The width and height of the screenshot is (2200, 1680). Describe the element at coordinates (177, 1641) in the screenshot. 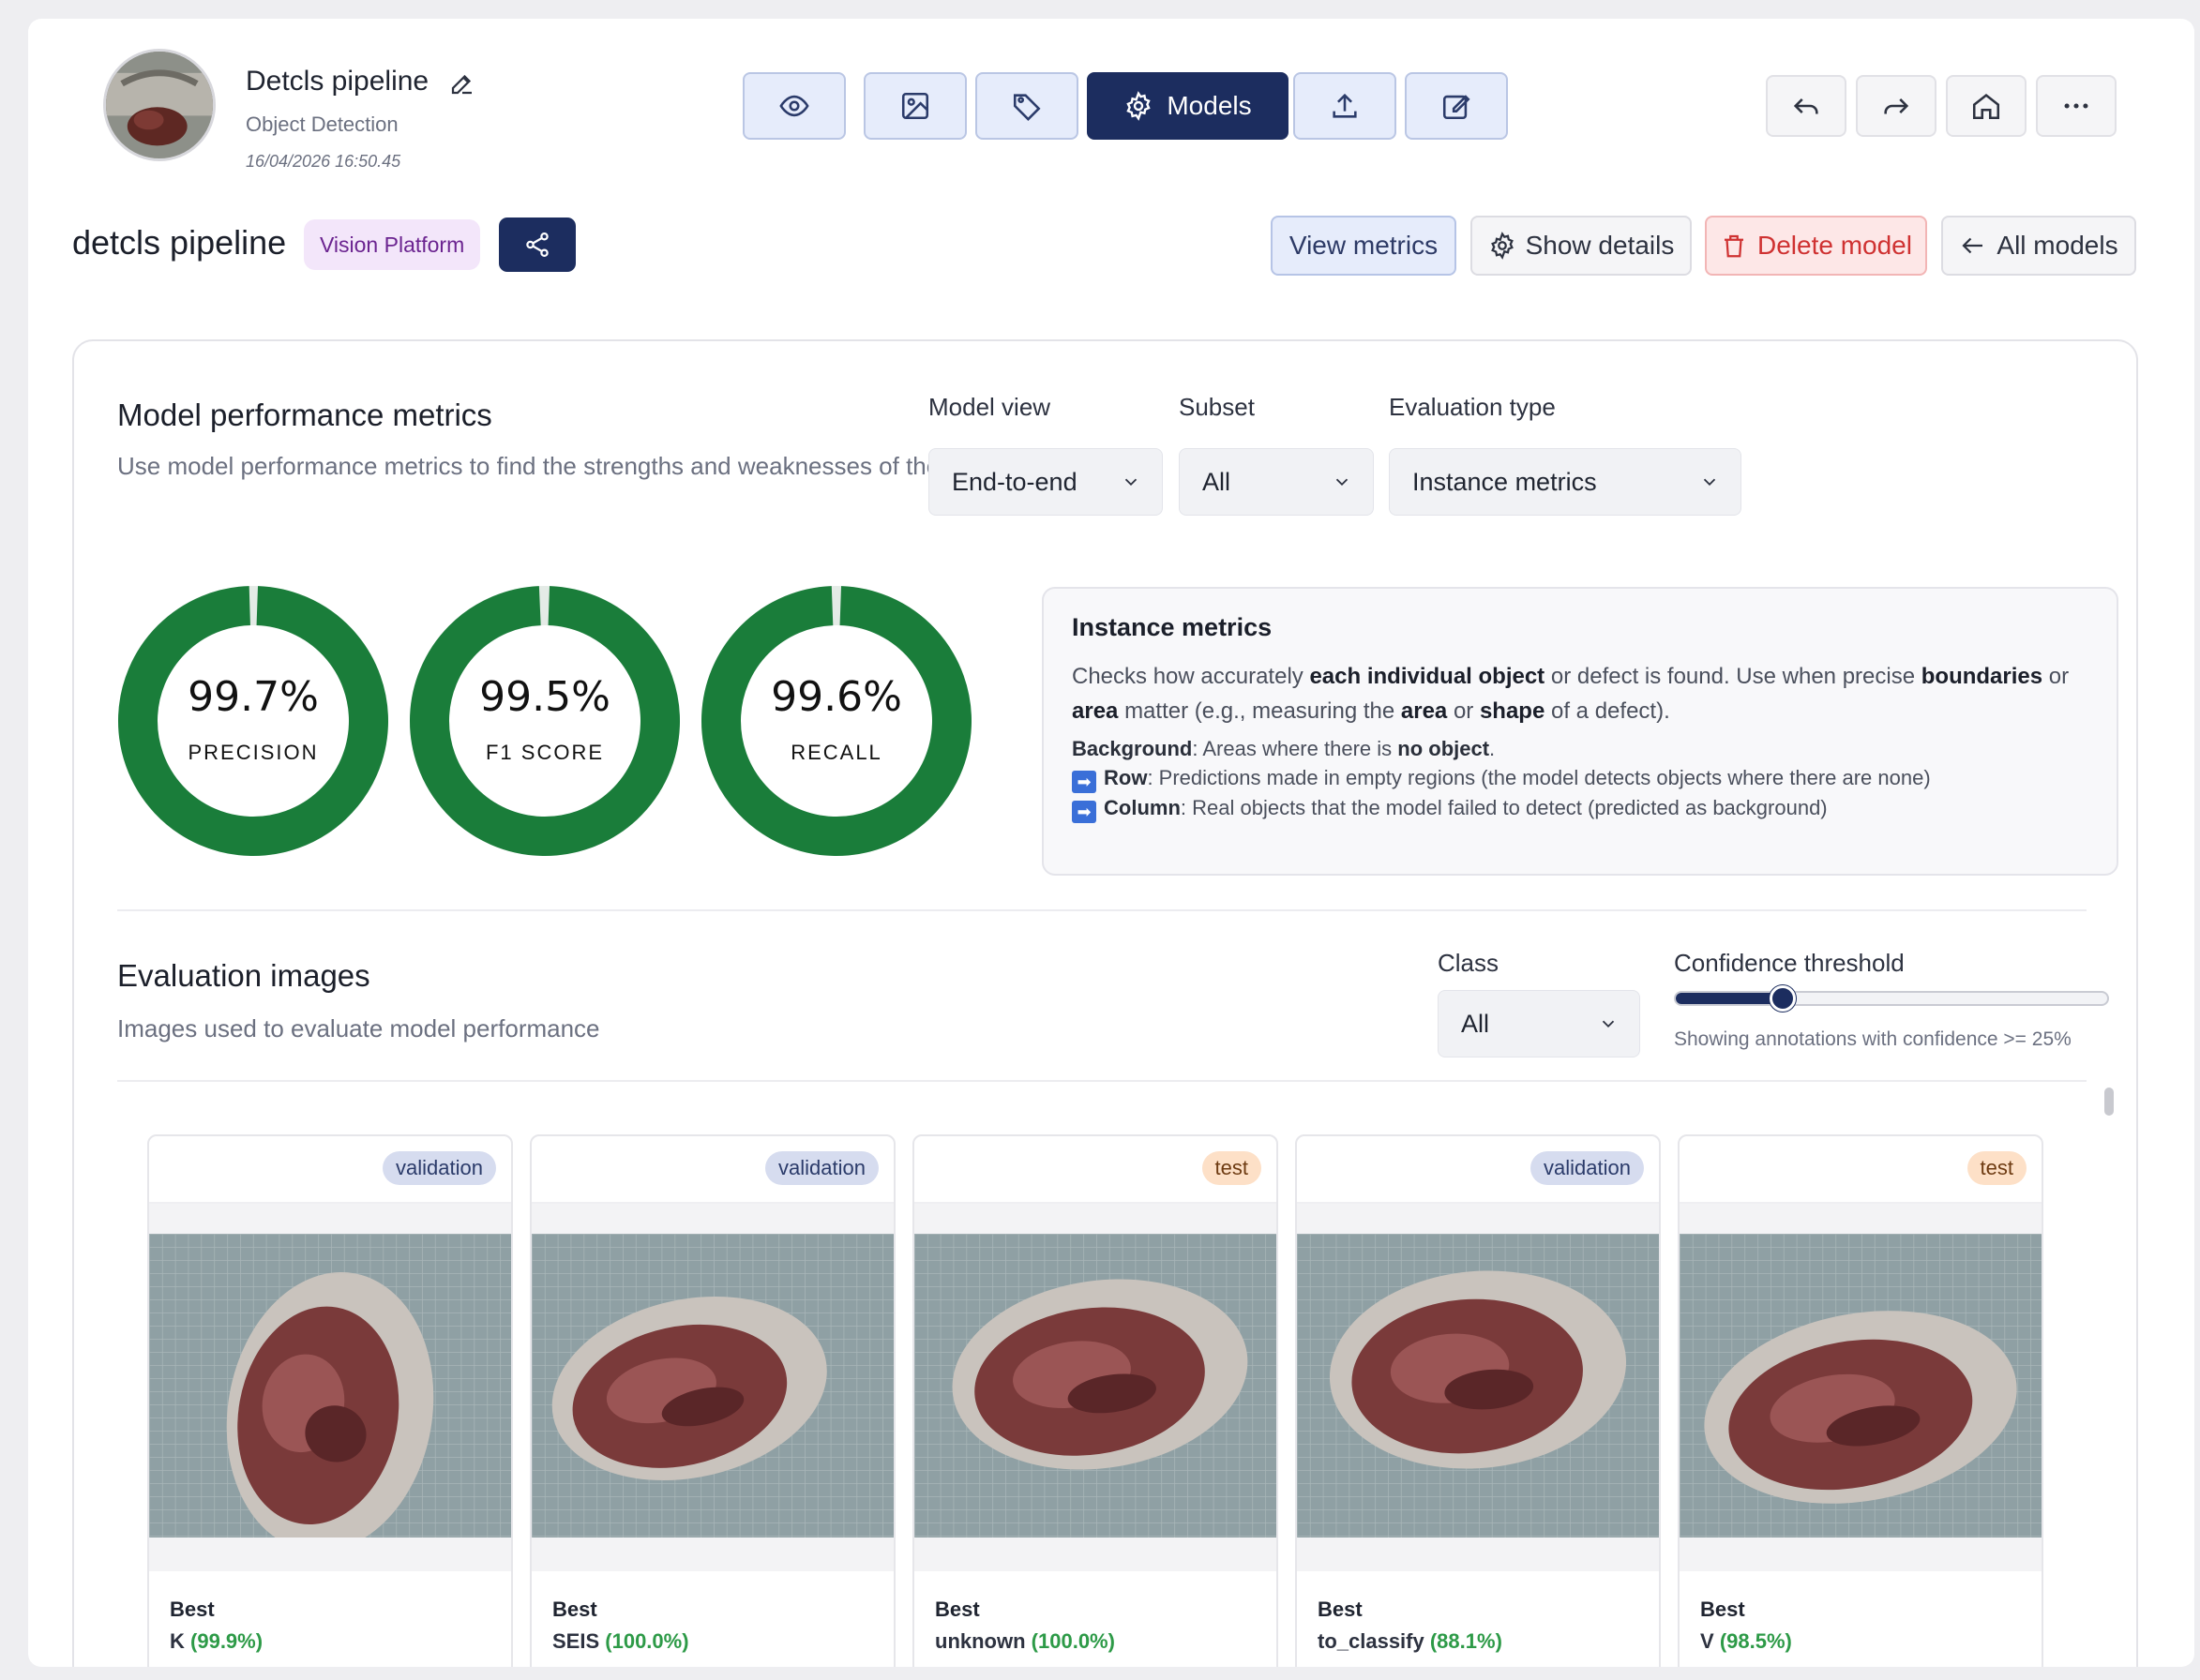

I see `prediction-class: K` at that location.